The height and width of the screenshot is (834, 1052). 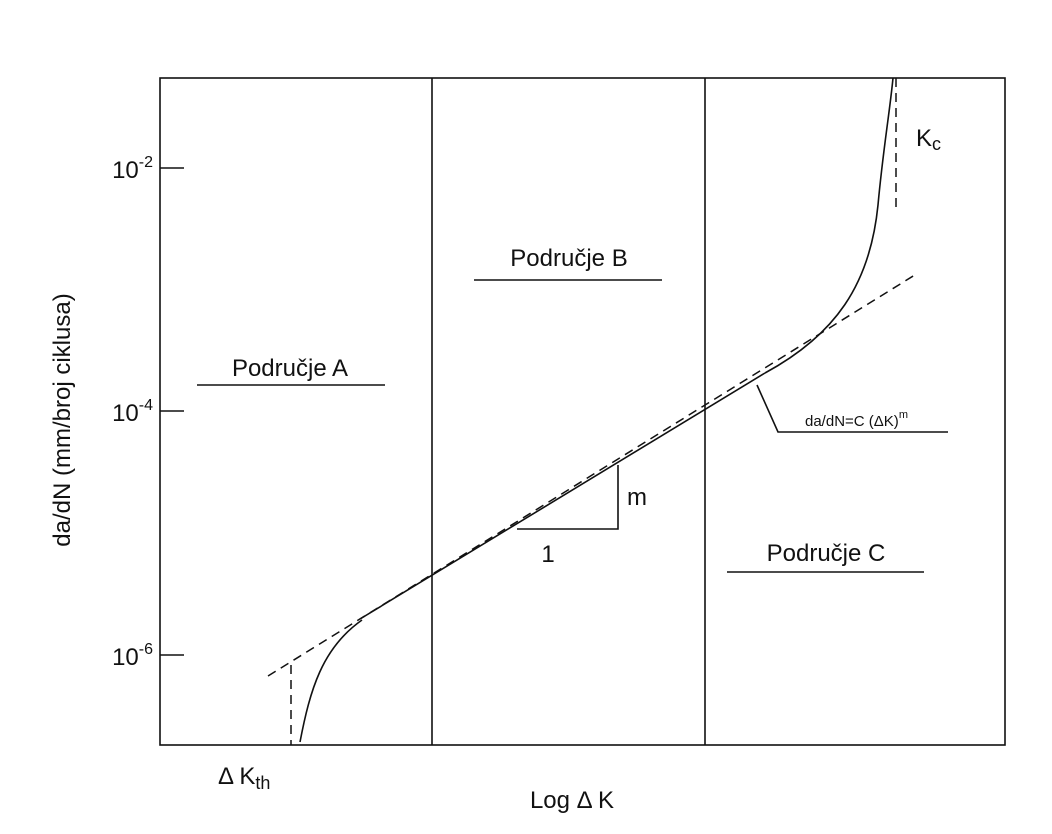 What do you see at coordinates (132, 169) in the screenshot?
I see `y-tick-label: 10⁻²` at bounding box center [132, 169].